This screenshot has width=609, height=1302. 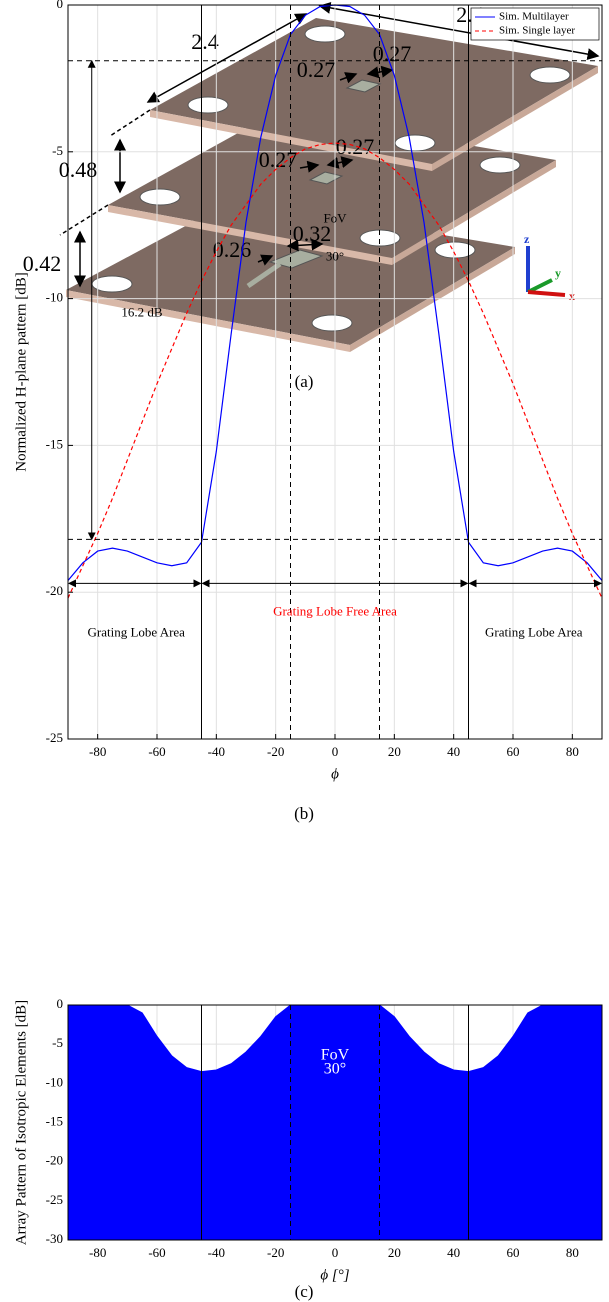 I want to click on dimension-label: 2.4, so click(x=205, y=41).